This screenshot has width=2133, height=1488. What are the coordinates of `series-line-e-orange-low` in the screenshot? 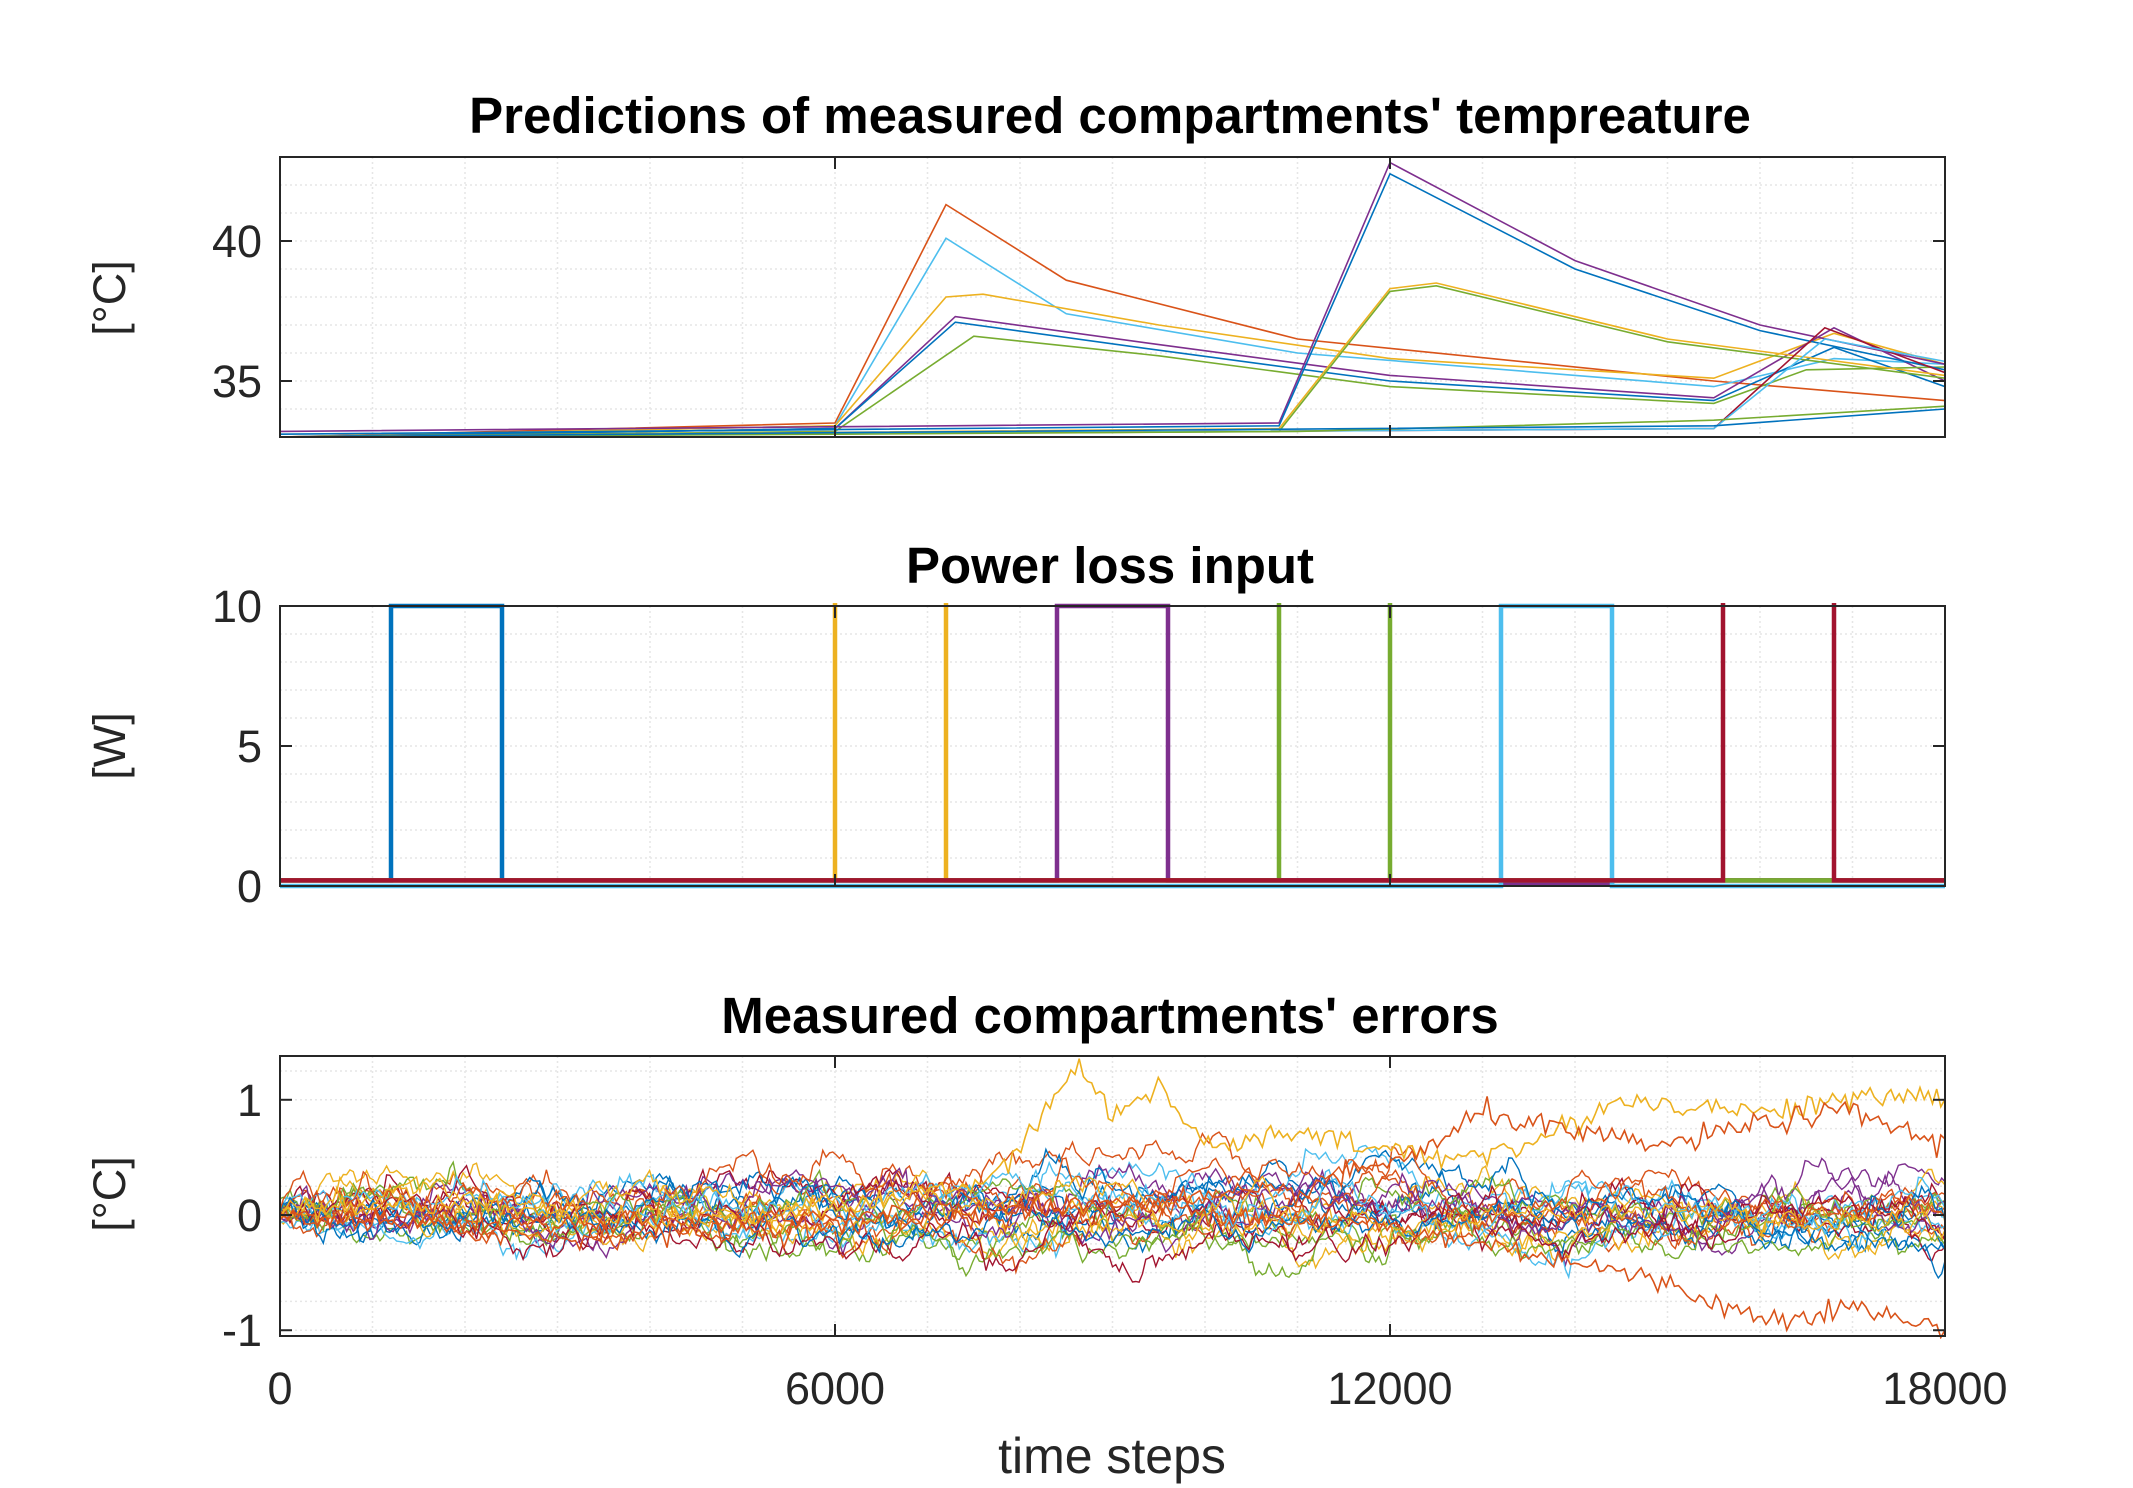 It's located at (1112, 1264).